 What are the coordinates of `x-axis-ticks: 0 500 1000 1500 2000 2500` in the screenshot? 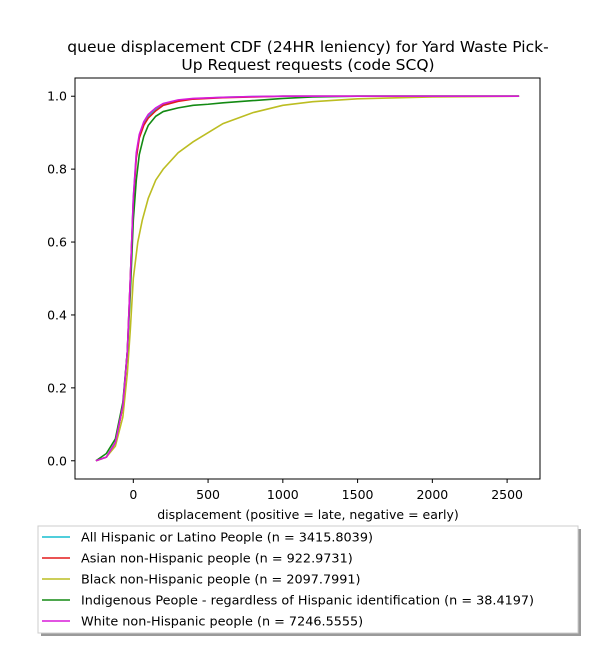 It's located at (326, 490).